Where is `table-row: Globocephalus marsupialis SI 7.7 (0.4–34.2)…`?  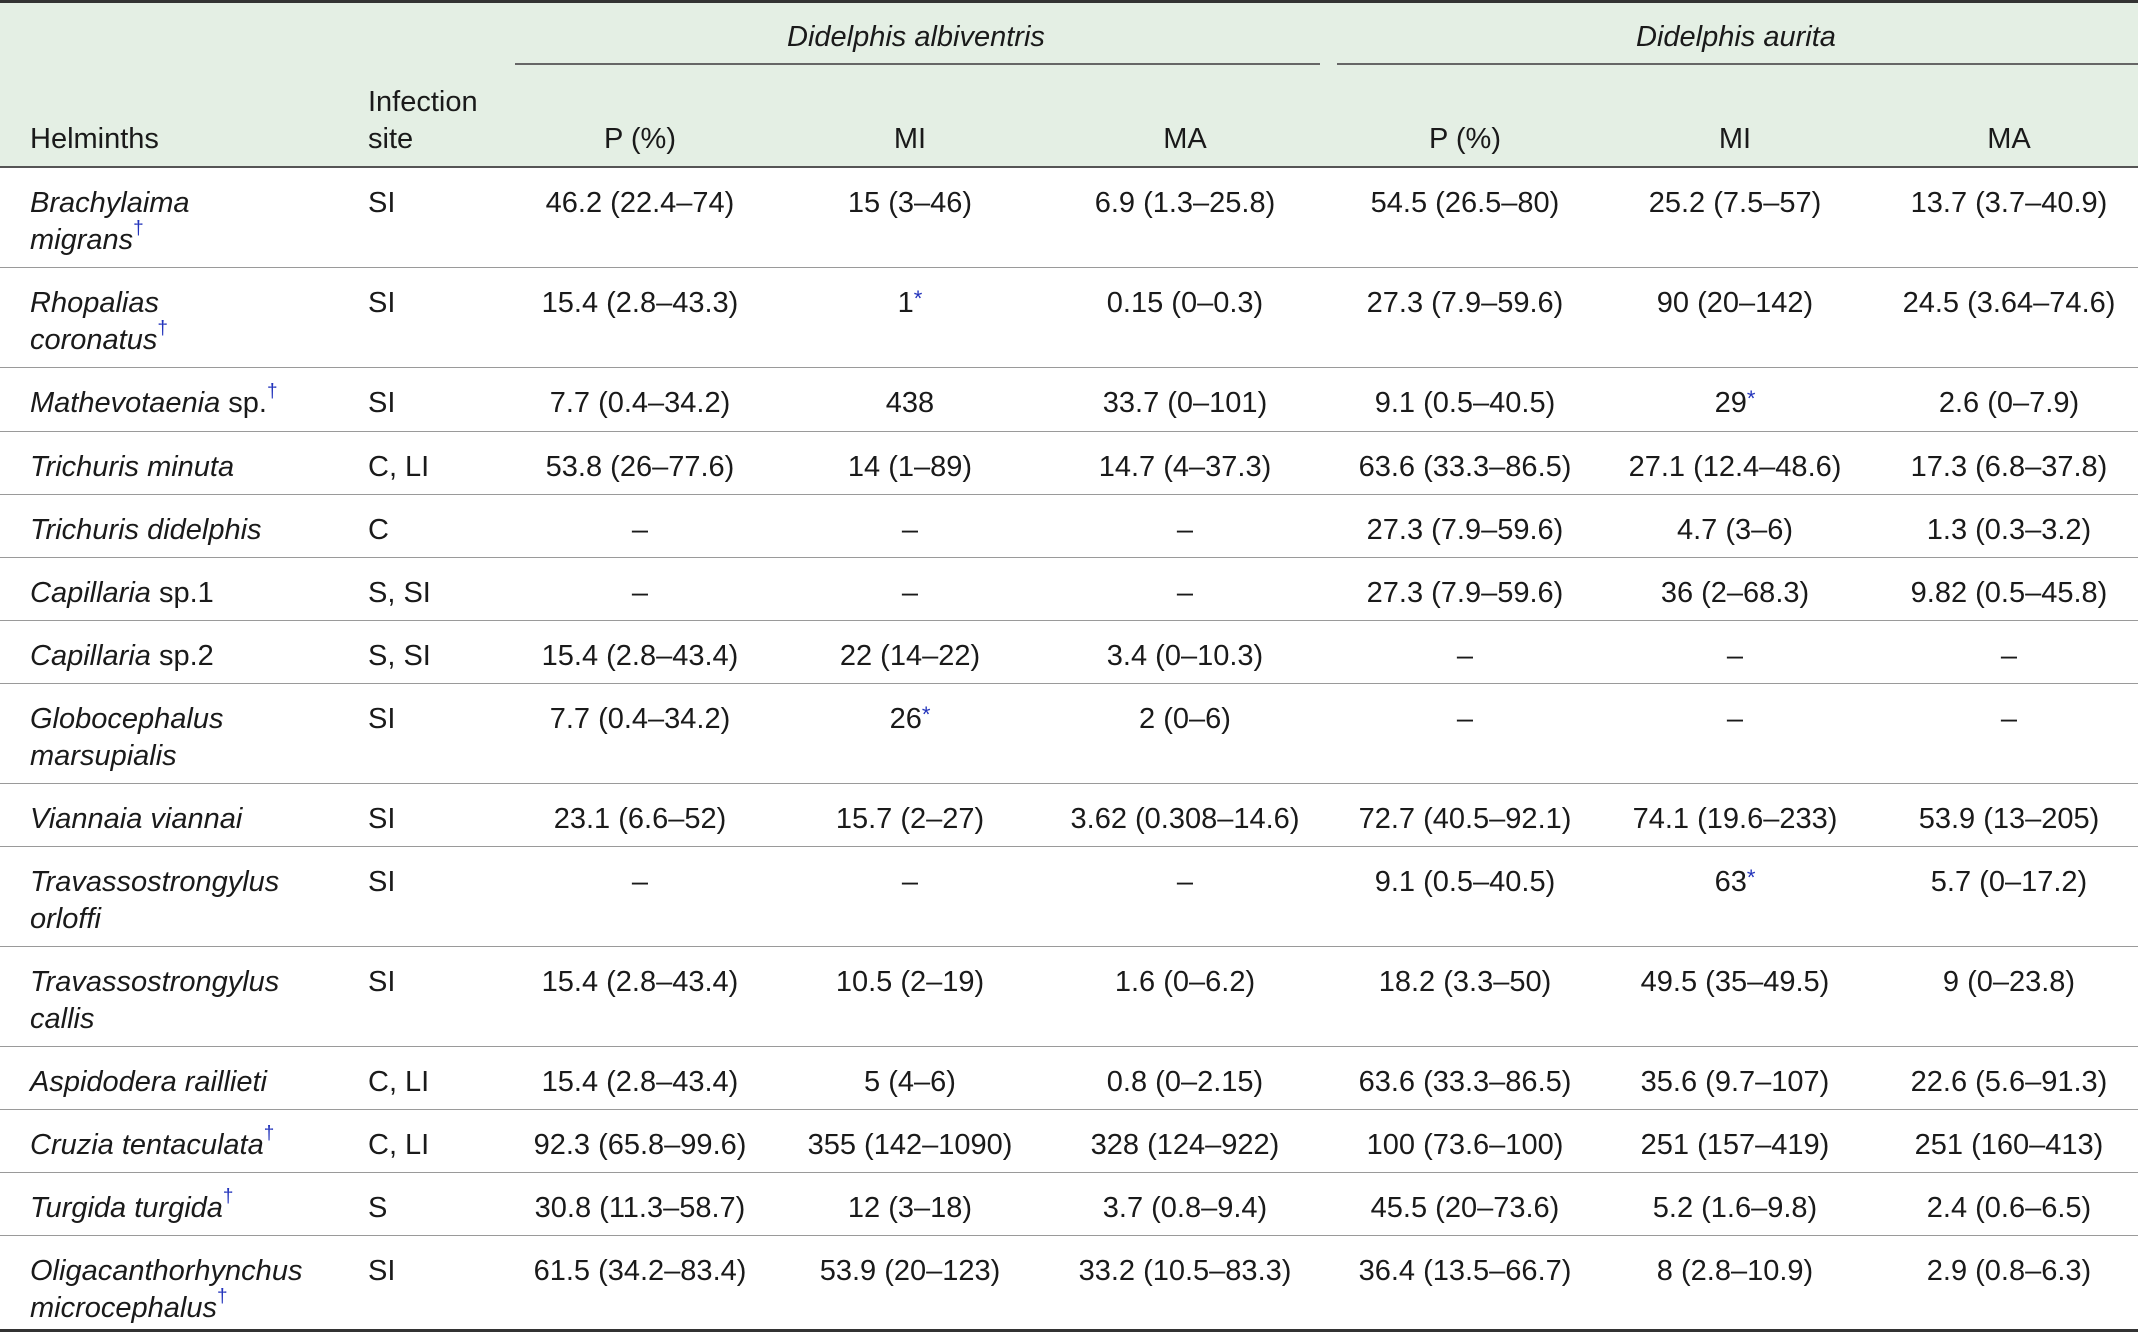
table-row: Globocephalus marsupialis SI 7.7 (0.4–34.2)… is located at coordinates (1069, 734).